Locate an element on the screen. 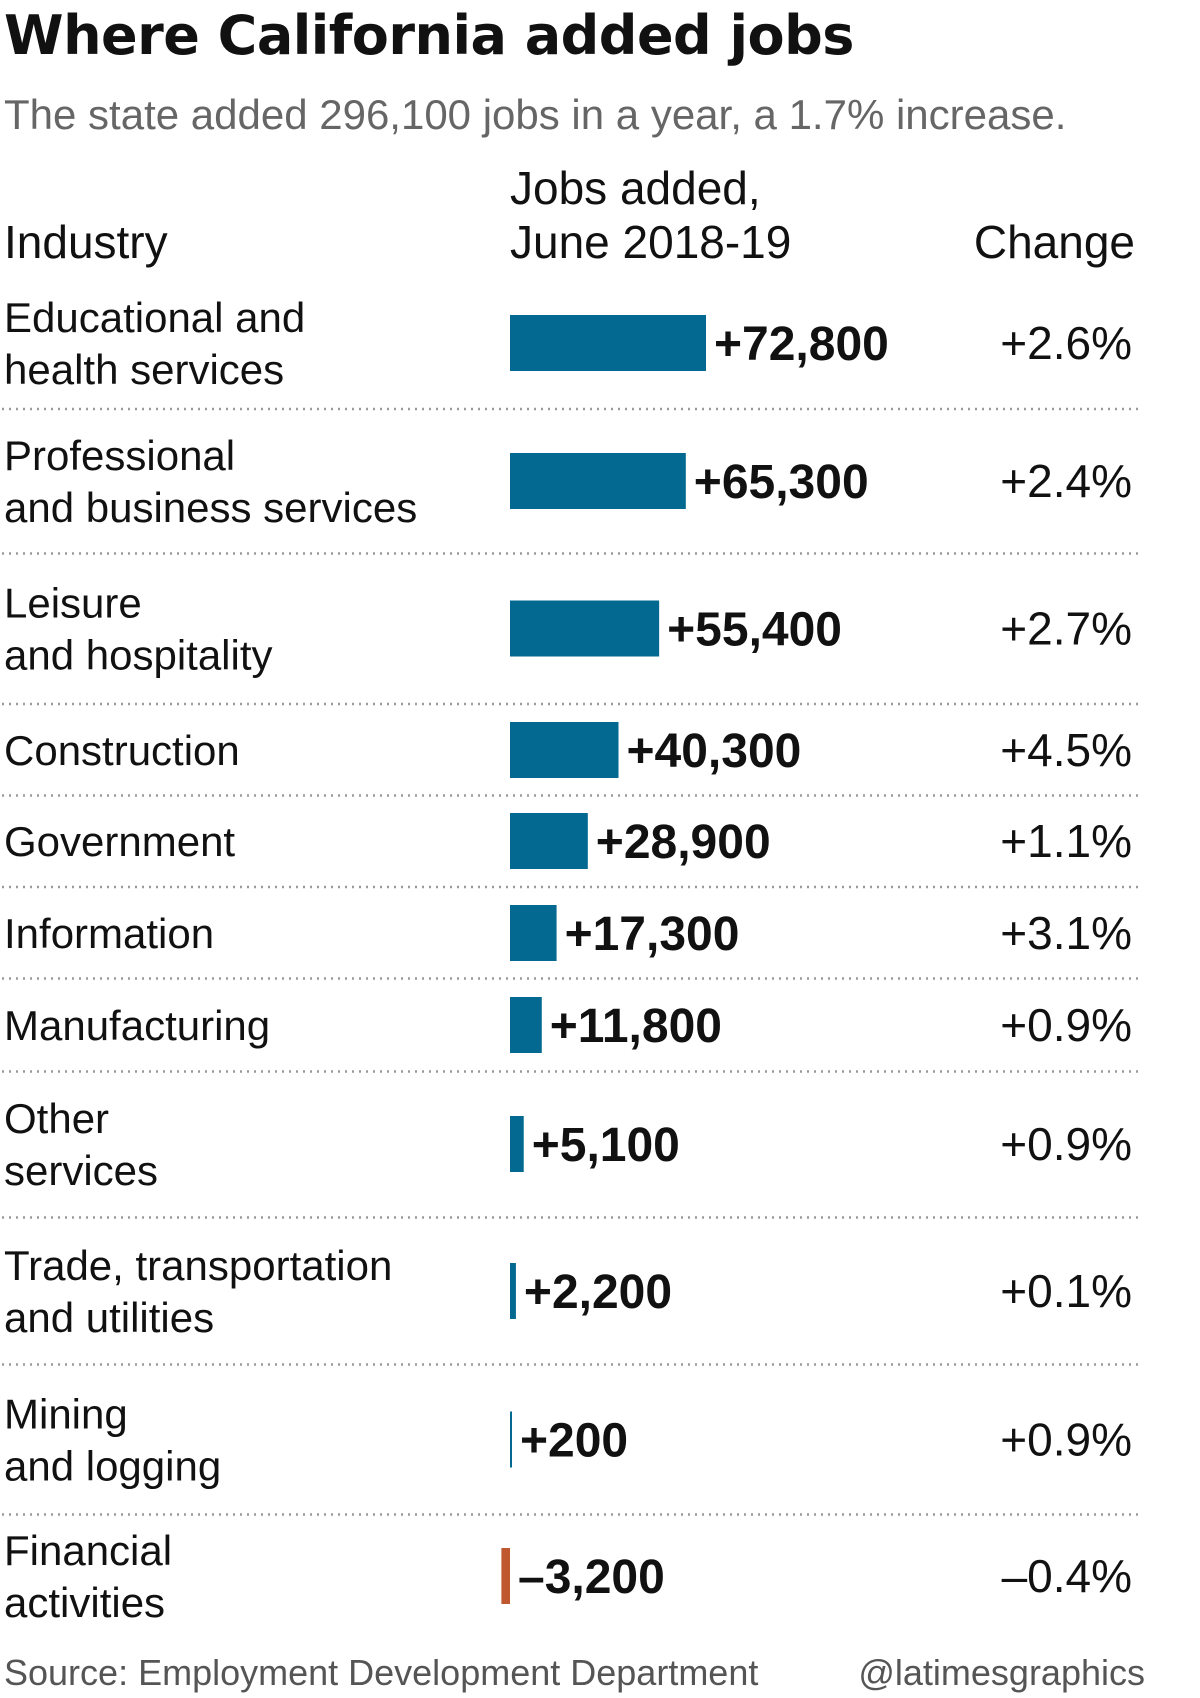 The width and height of the screenshot is (1200, 1698). jobs-value-label: +17,300 is located at coordinates (652, 934).